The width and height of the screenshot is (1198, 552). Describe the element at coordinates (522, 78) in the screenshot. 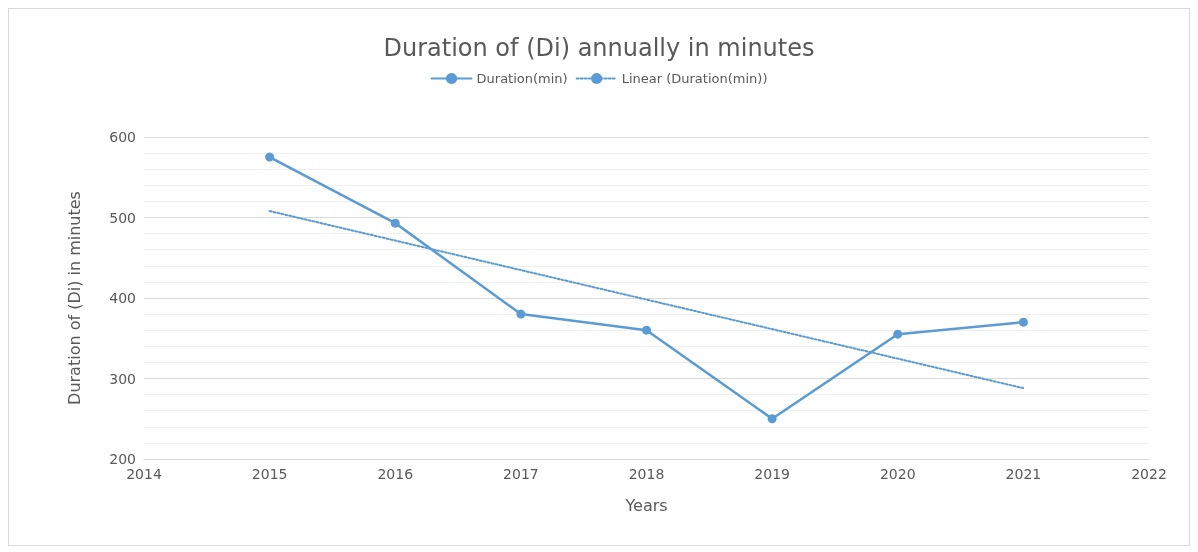

I see `legend-label: Duration(min)` at that location.